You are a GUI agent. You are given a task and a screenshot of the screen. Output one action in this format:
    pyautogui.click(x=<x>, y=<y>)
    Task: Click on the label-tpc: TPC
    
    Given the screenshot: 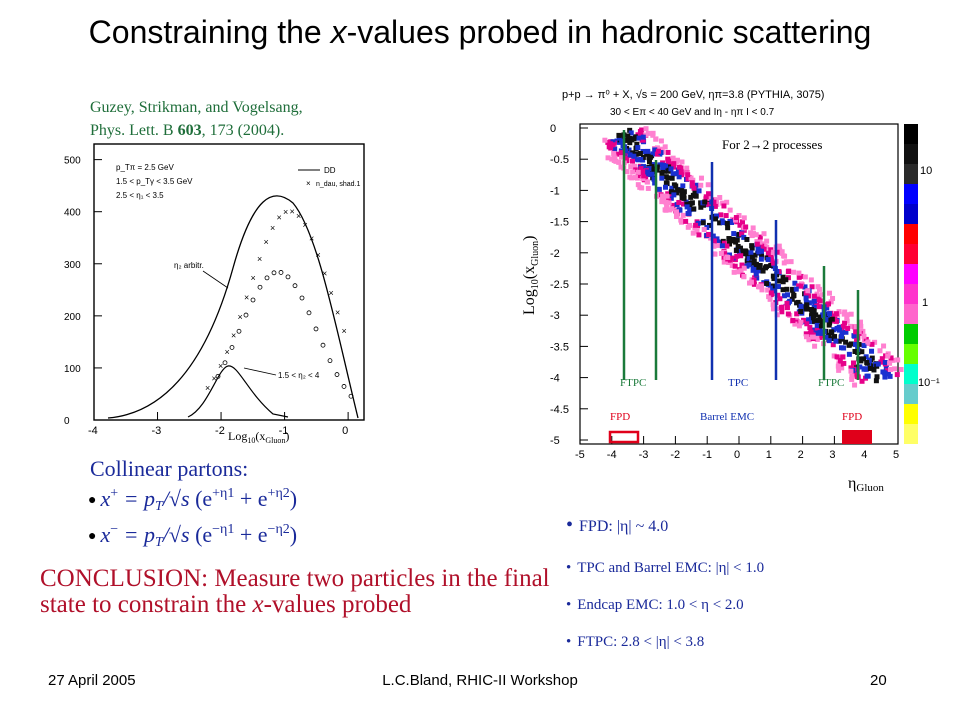 What is the action you would take?
    pyautogui.click(x=738, y=383)
    